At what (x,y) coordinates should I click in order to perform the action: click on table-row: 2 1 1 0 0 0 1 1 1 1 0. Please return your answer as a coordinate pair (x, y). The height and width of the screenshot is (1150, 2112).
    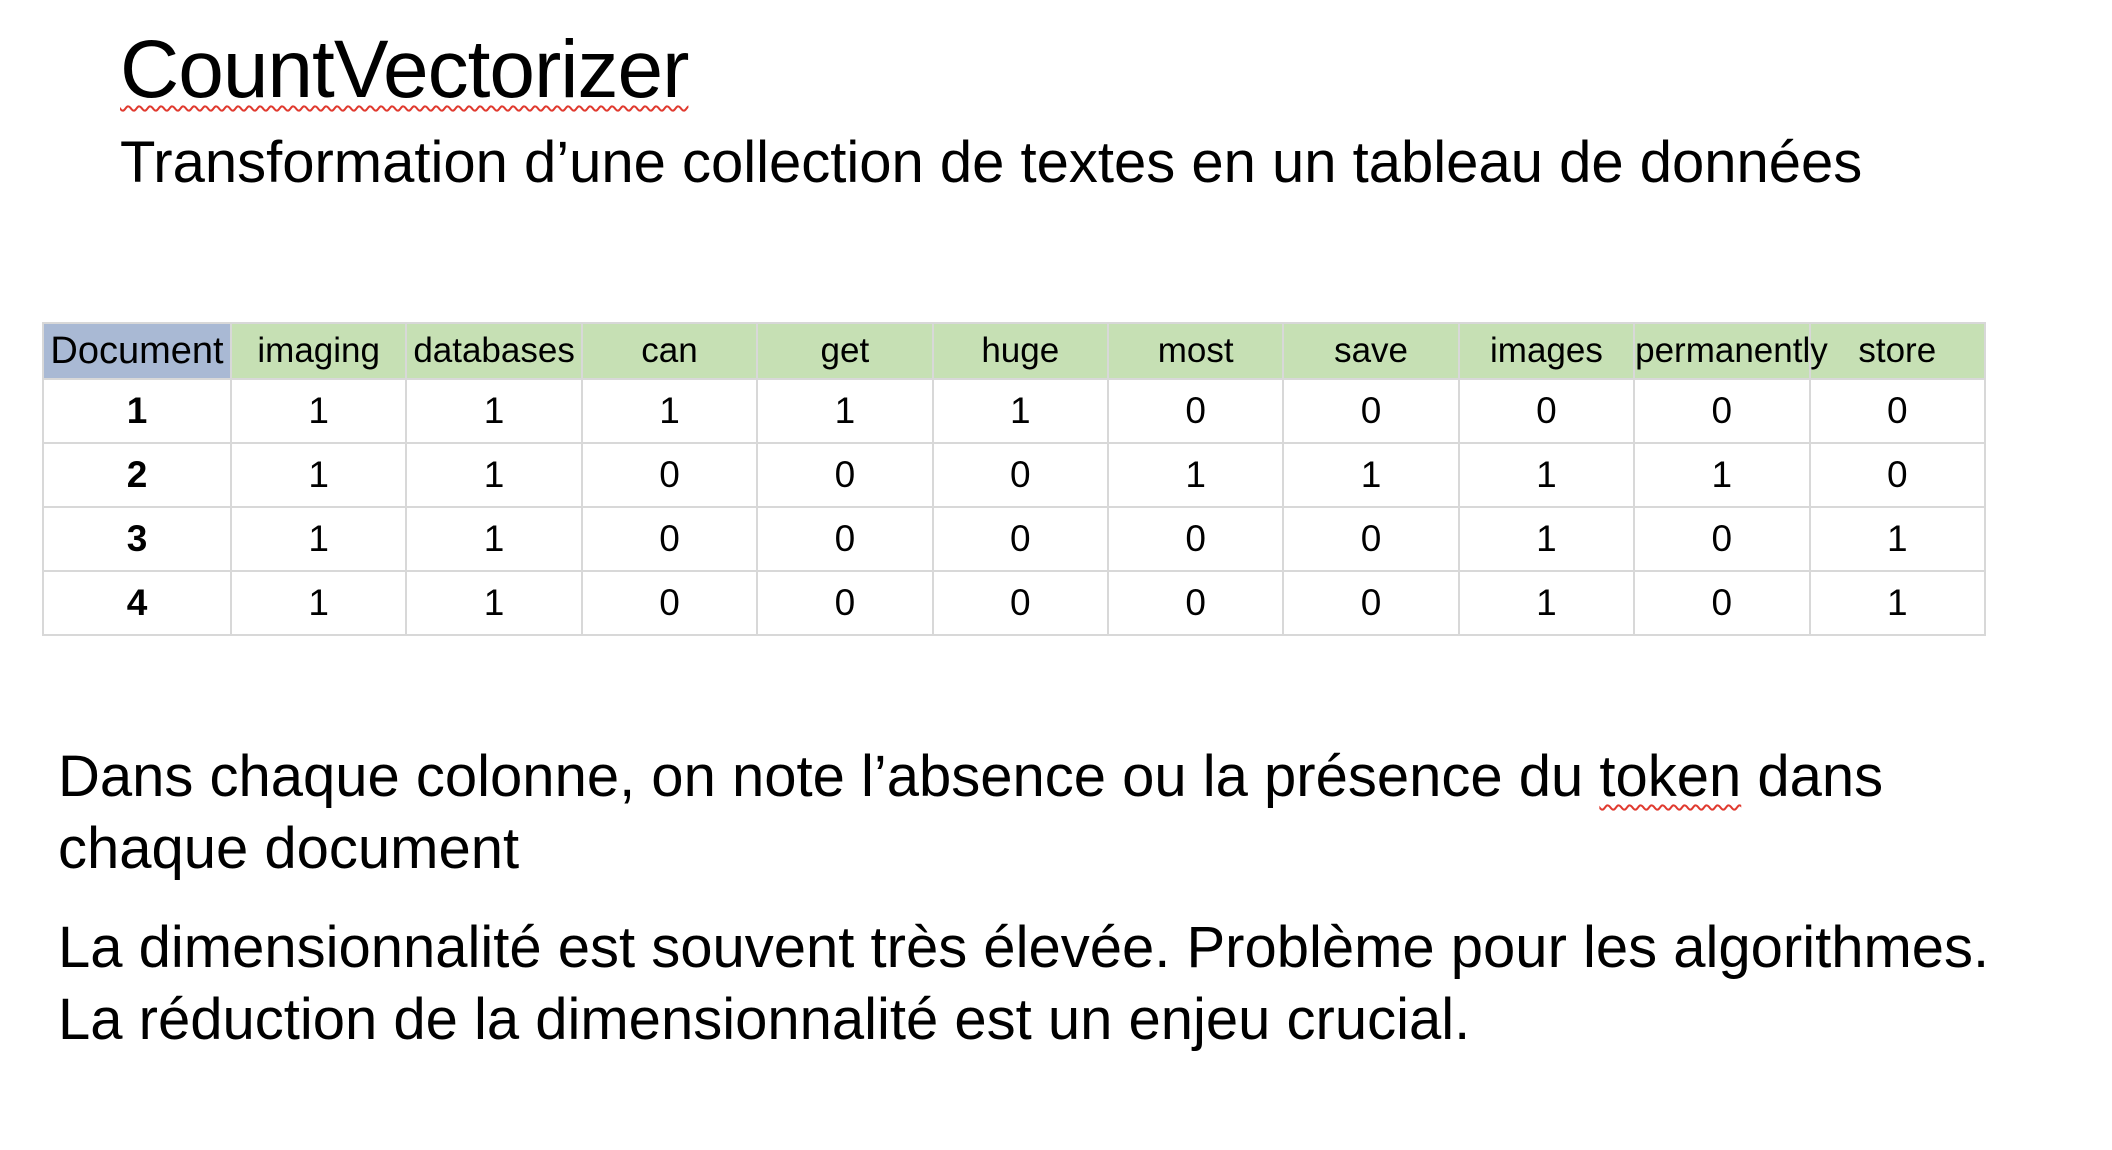
    Looking at the image, I should click on (1014, 475).